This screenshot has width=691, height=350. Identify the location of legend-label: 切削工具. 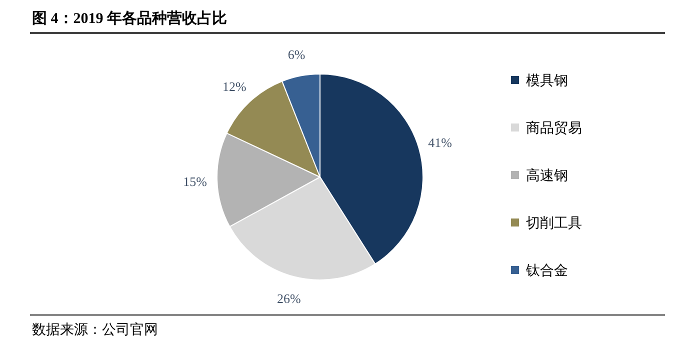
(554, 224).